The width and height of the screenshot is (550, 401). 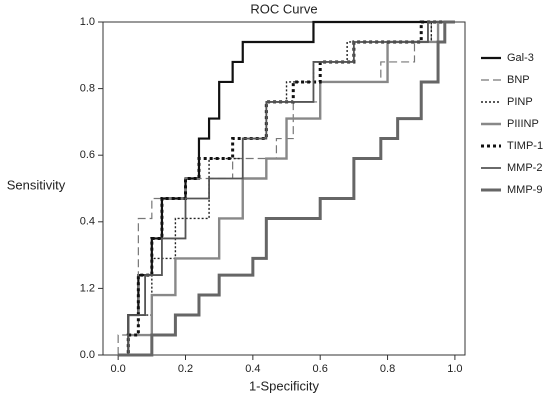 What do you see at coordinates (252, 369) in the screenshot?
I see `x-tick-label: 0.4` at bounding box center [252, 369].